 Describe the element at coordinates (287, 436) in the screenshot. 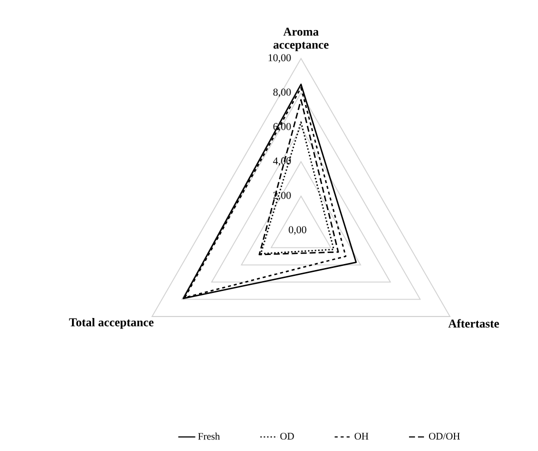

I see `legend-label: OD` at that location.